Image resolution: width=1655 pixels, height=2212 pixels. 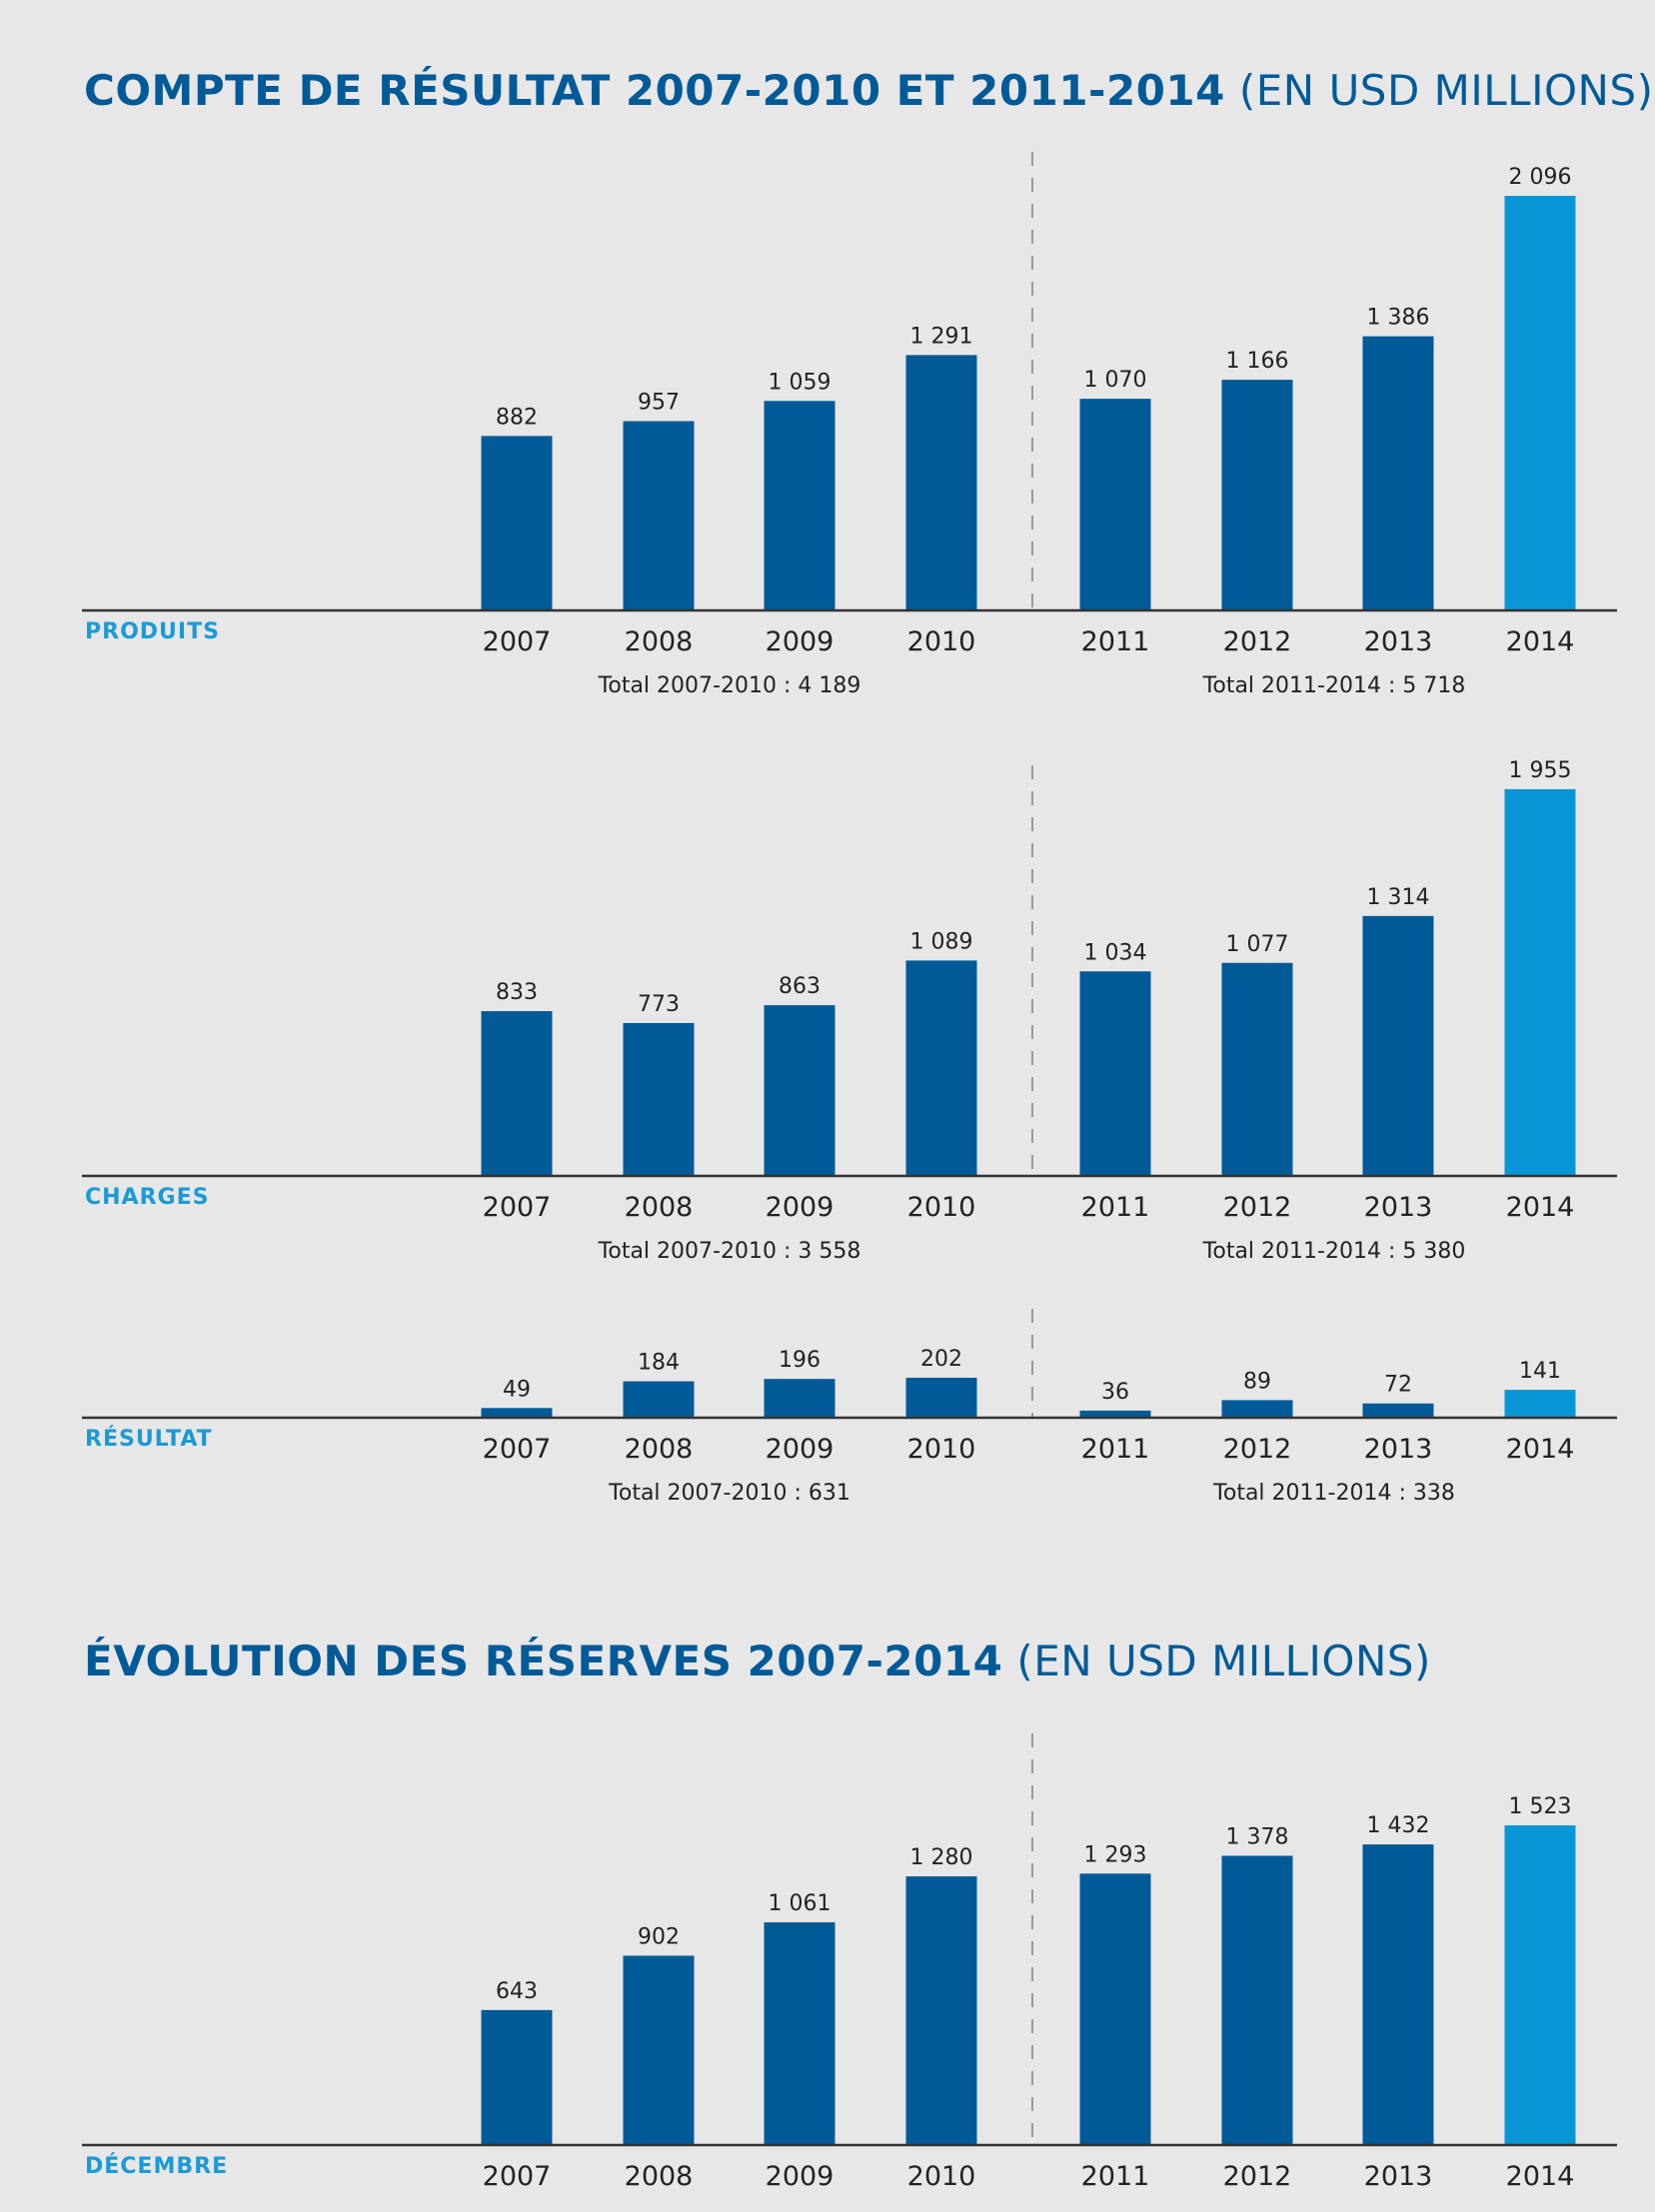 I want to click on reserves-bar-2009, so click(x=799, y=2033).